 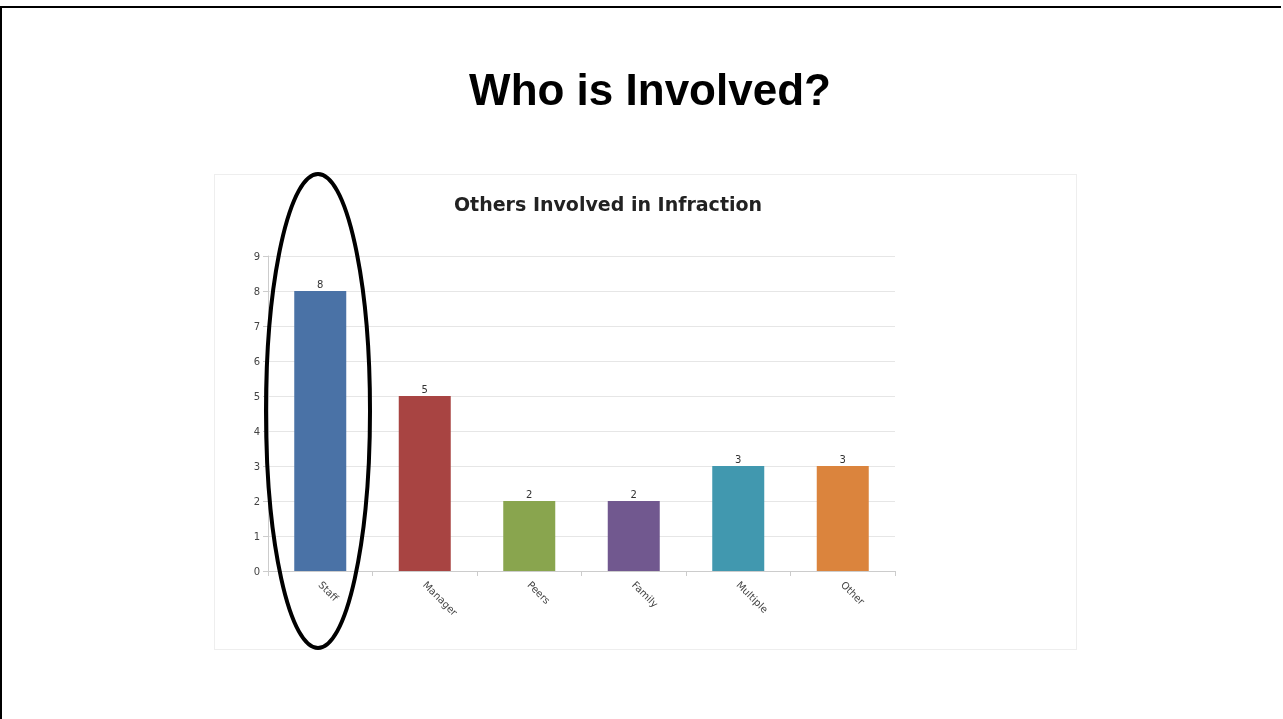 I want to click on y-tick-label: 4, so click(x=256, y=431).